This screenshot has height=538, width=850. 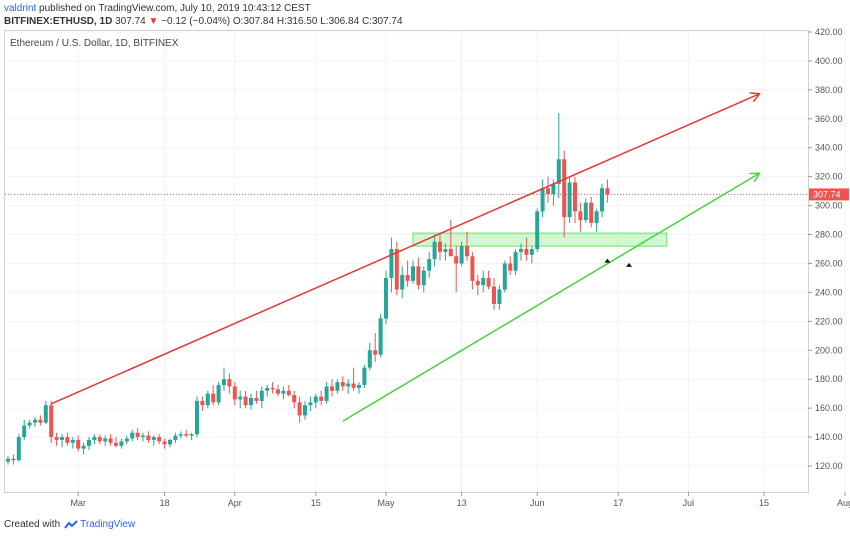 What do you see at coordinates (829, 408) in the screenshot?
I see `y-tick-label: 160.00` at bounding box center [829, 408].